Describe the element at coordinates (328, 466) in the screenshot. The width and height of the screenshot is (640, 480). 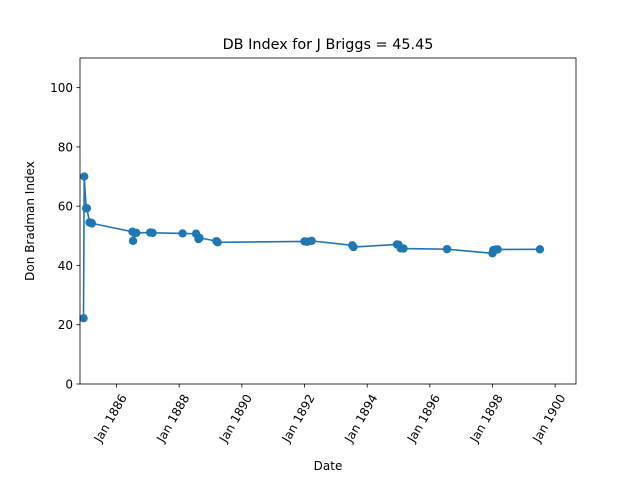
I see `x-axis-title: Date` at that location.